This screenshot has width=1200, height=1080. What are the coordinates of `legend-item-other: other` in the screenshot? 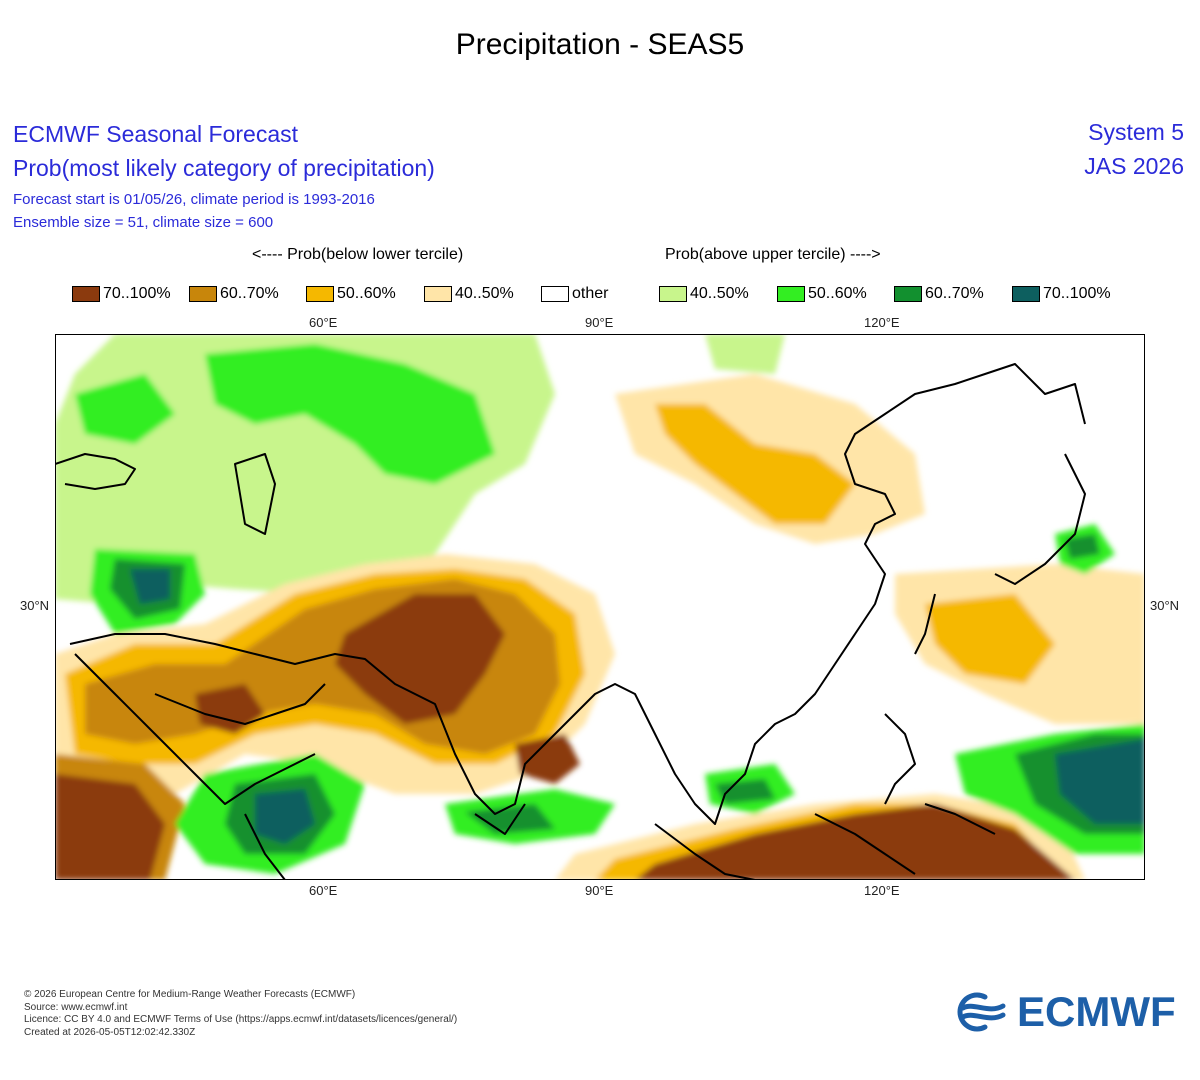 It's located at (574, 294).